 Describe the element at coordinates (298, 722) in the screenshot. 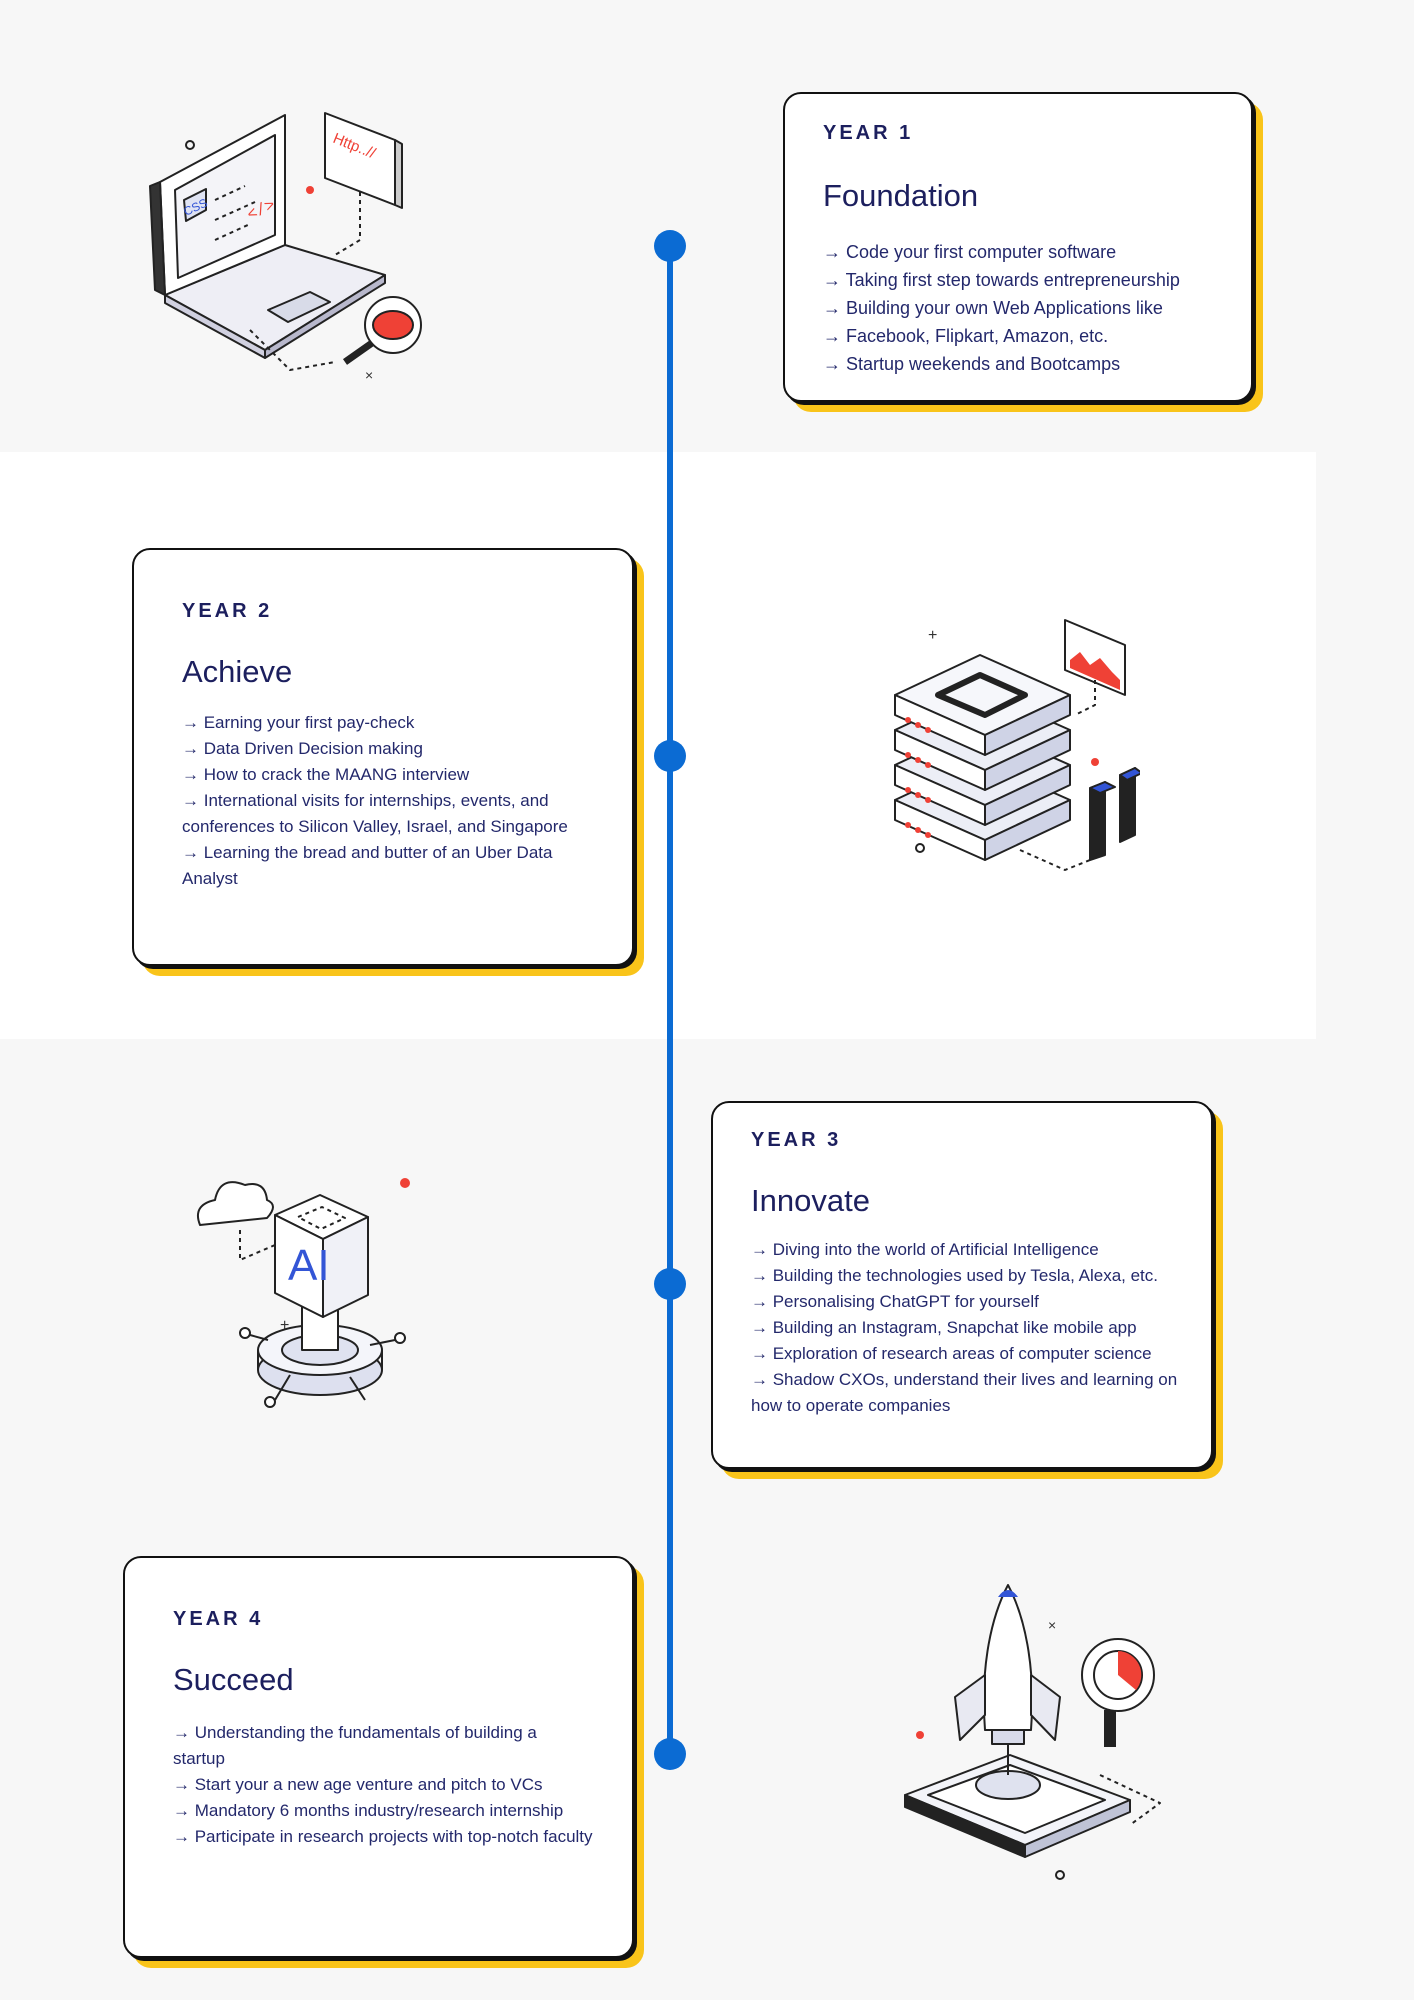

I see `list-item: → Earning your first pay-check` at that location.